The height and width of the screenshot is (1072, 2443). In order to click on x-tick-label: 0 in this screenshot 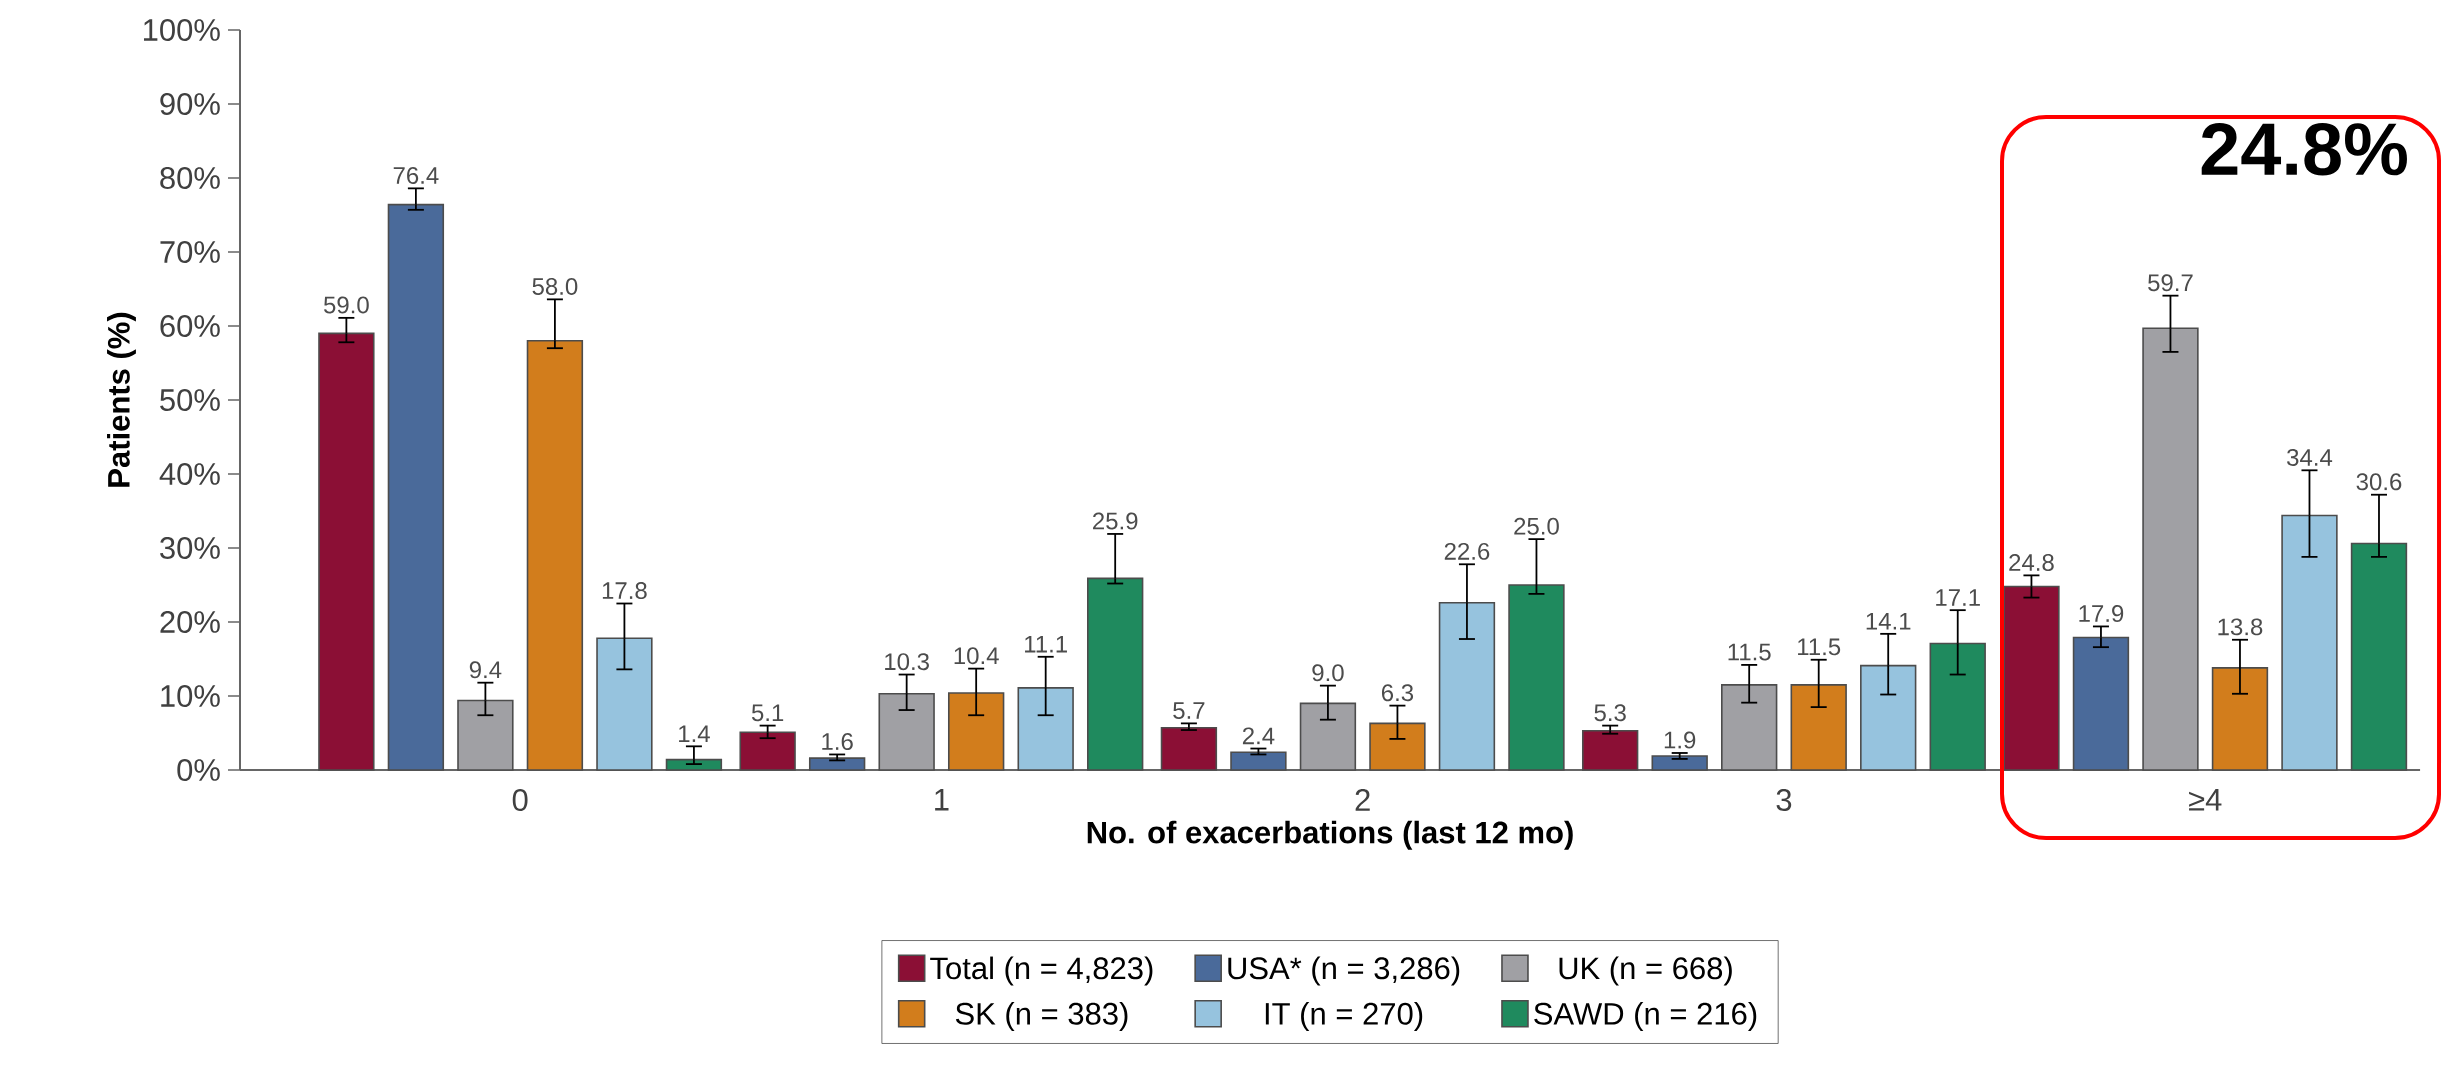, I will do `click(520, 800)`.